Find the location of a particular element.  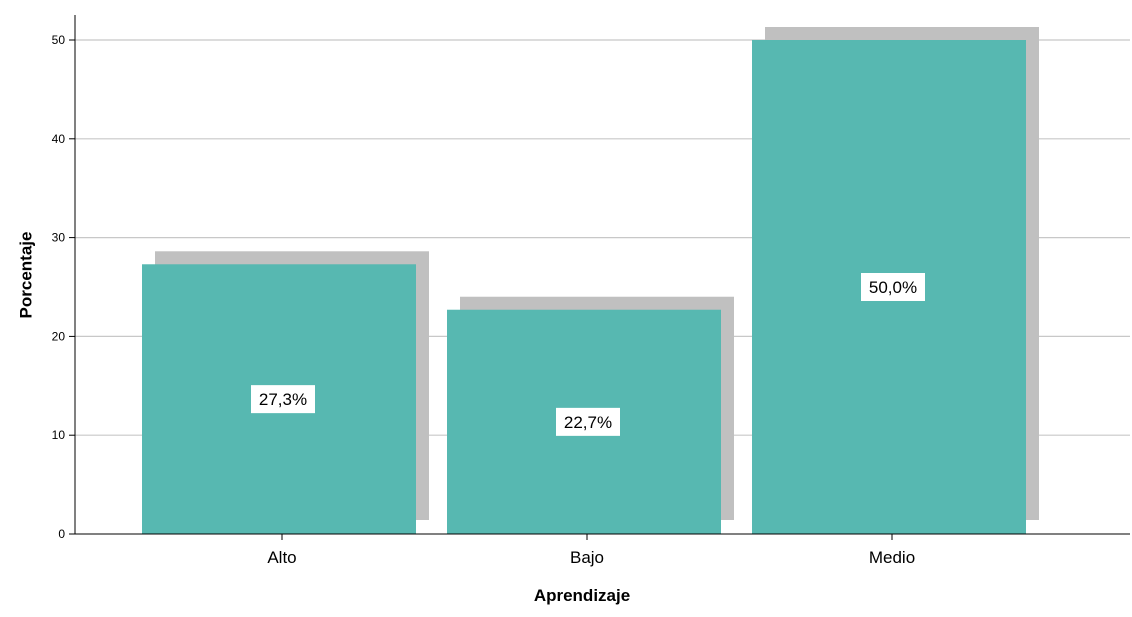

y-tick-label: 0 is located at coordinates (61, 534).